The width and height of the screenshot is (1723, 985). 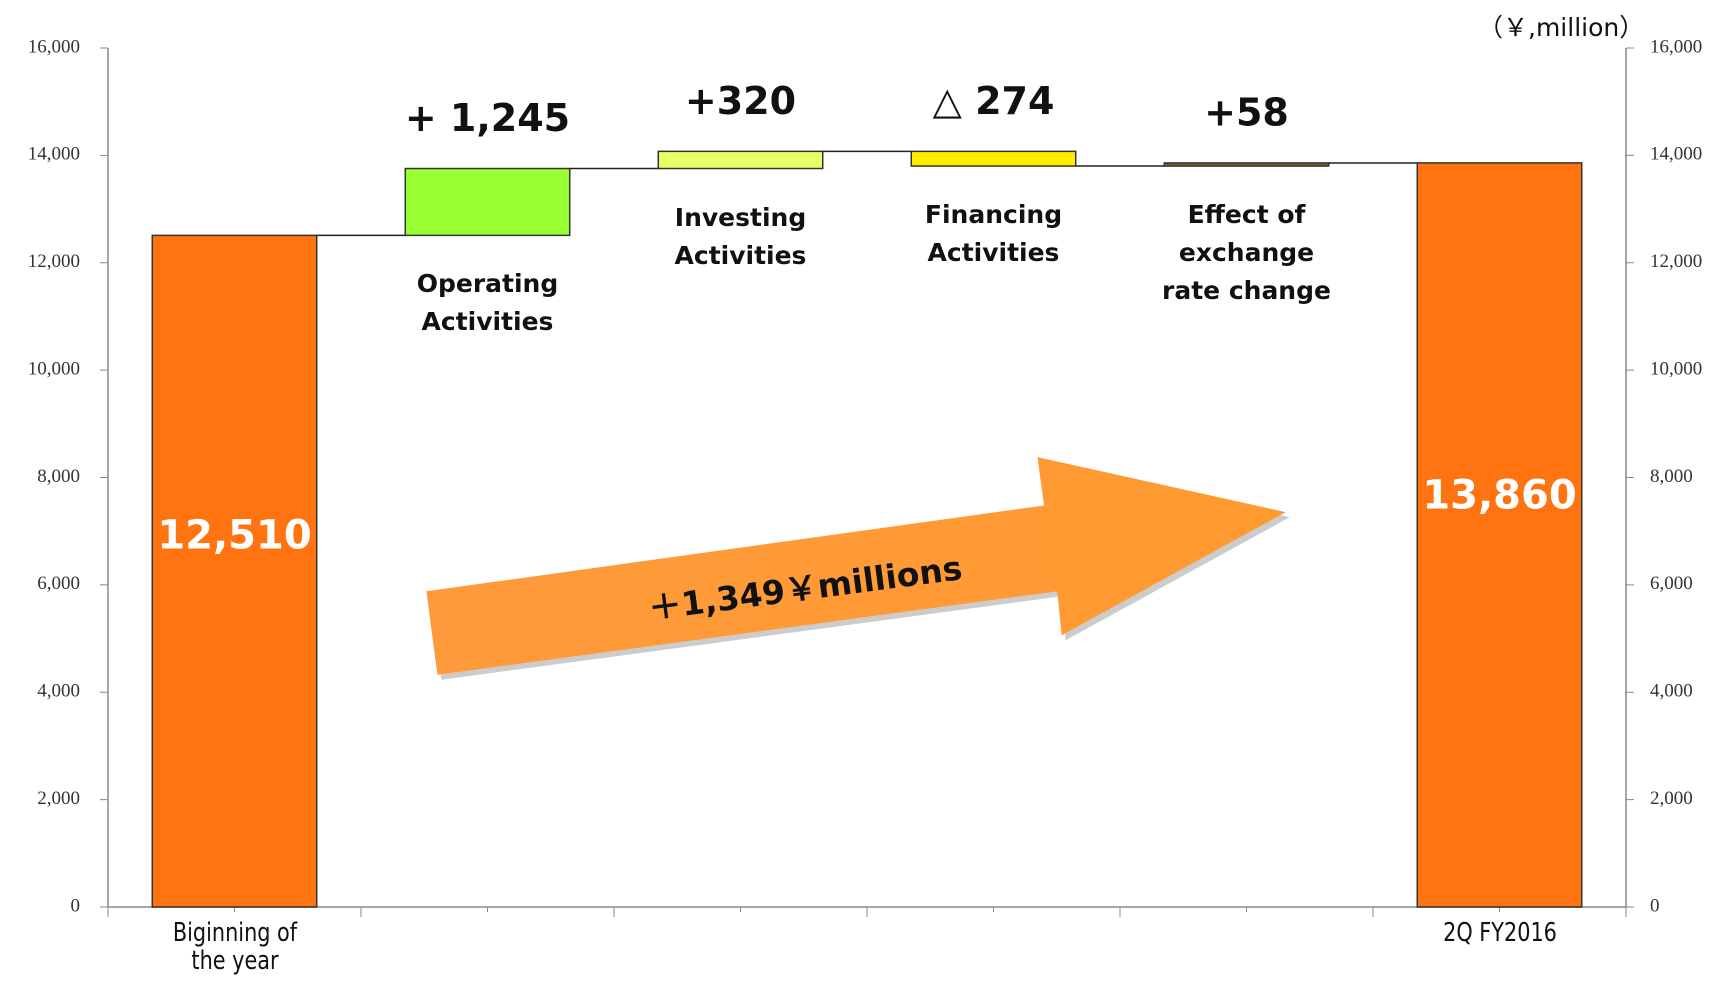 I want to click on y-tick-label: 2,000, so click(x=58, y=798).